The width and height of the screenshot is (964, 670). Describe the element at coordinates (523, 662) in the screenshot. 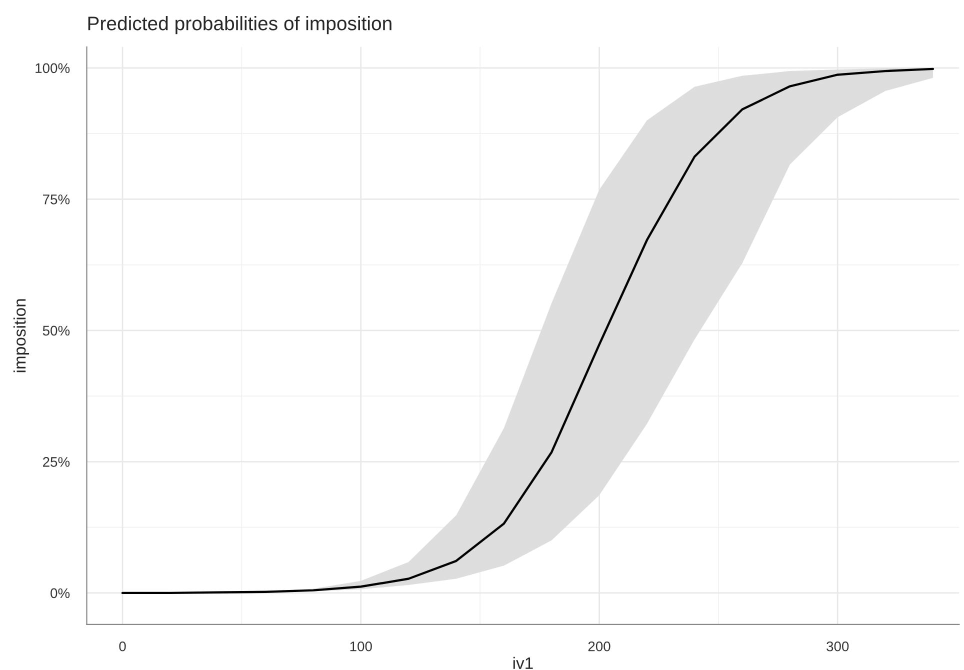

I see `x-axis-title: iv1` at that location.